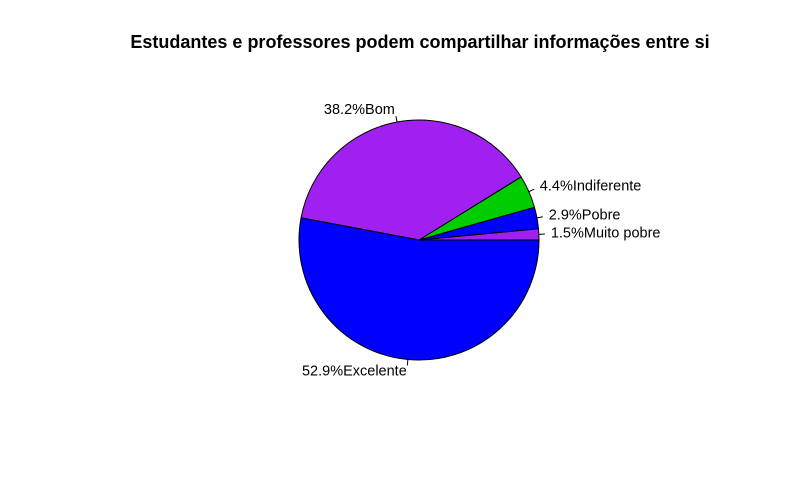 The width and height of the screenshot is (800, 500). What do you see at coordinates (354, 371) in the screenshot?
I see `pie-label-excelente: 52.9%Excelente` at bounding box center [354, 371].